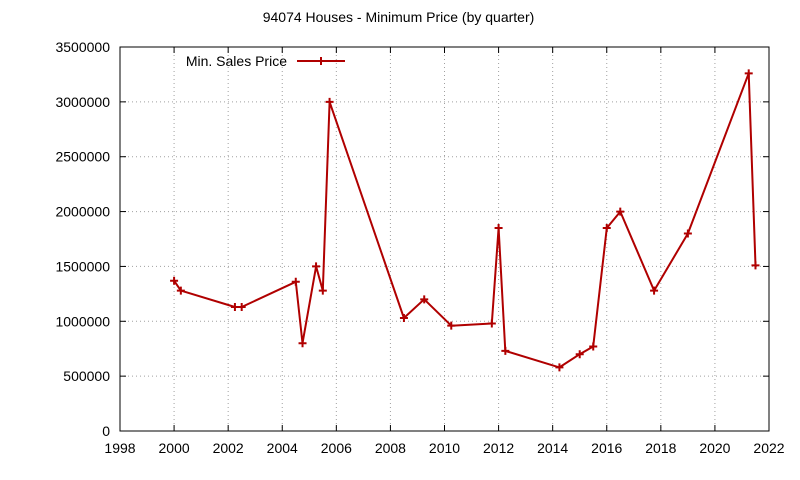 The image size is (800, 480). Describe the element at coordinates (282, 448) in the screenshot. I see `x-tick-label: 2004` at that location.